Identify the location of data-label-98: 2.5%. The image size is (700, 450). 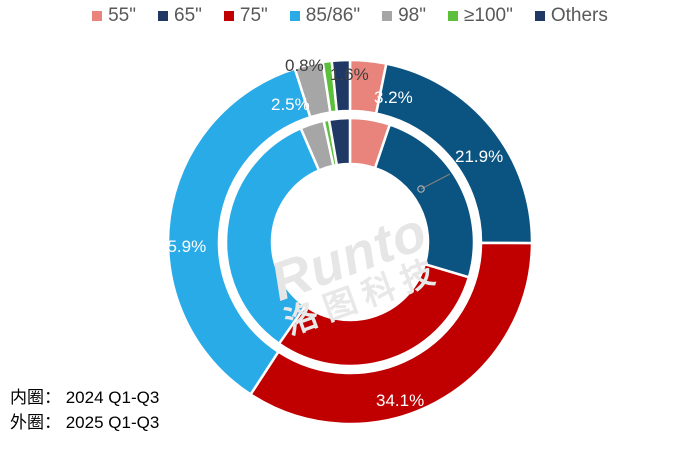
(290, 104).